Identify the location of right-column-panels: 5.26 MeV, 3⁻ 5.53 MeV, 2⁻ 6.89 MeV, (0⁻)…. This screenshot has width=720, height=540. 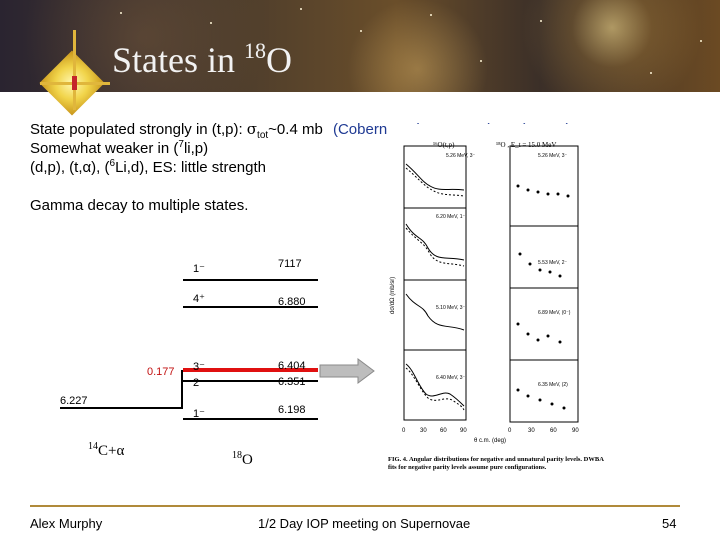
(544, 284).